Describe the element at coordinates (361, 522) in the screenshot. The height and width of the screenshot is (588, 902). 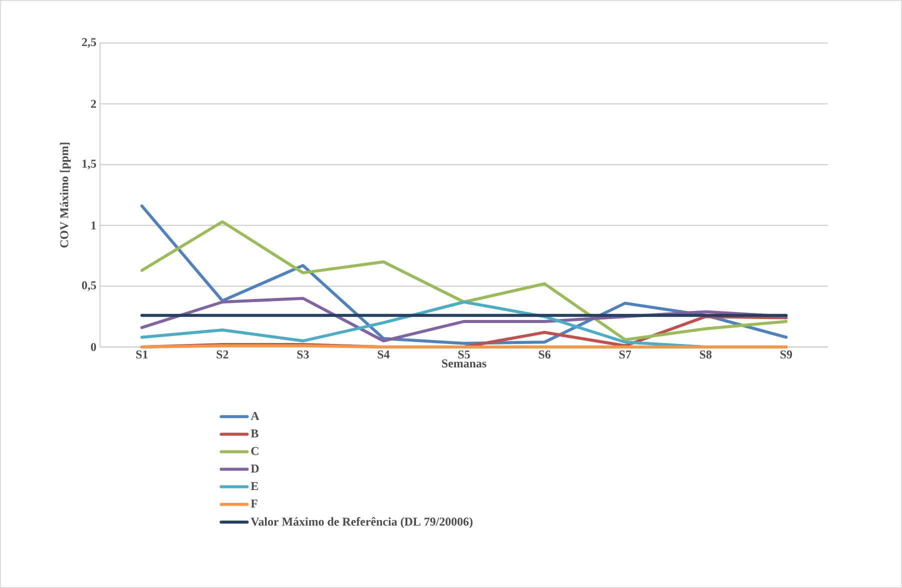
I see `legend-label: Valor Máximo de Referência (DL 79/20006)` at that location.